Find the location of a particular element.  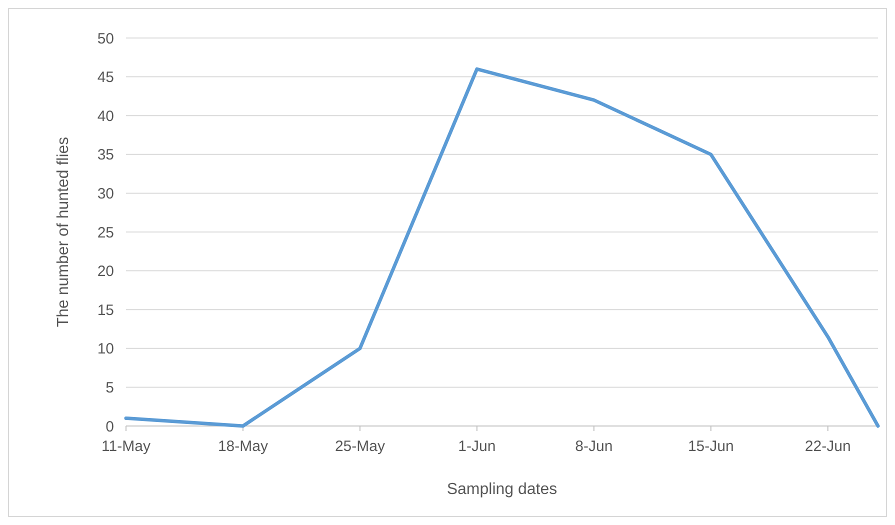

y-axis-title: The number of hunted flies is located at coordinates (63, 232).